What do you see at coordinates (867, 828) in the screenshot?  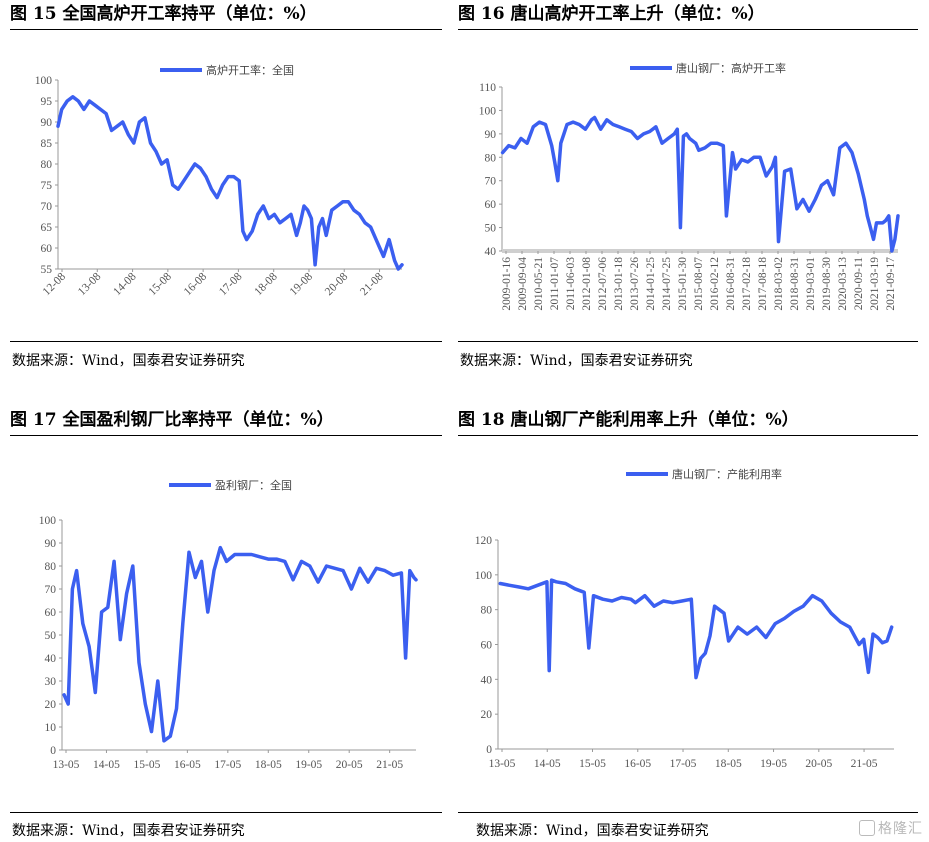 I see `logo-icon` at bounding box center [867, 828].